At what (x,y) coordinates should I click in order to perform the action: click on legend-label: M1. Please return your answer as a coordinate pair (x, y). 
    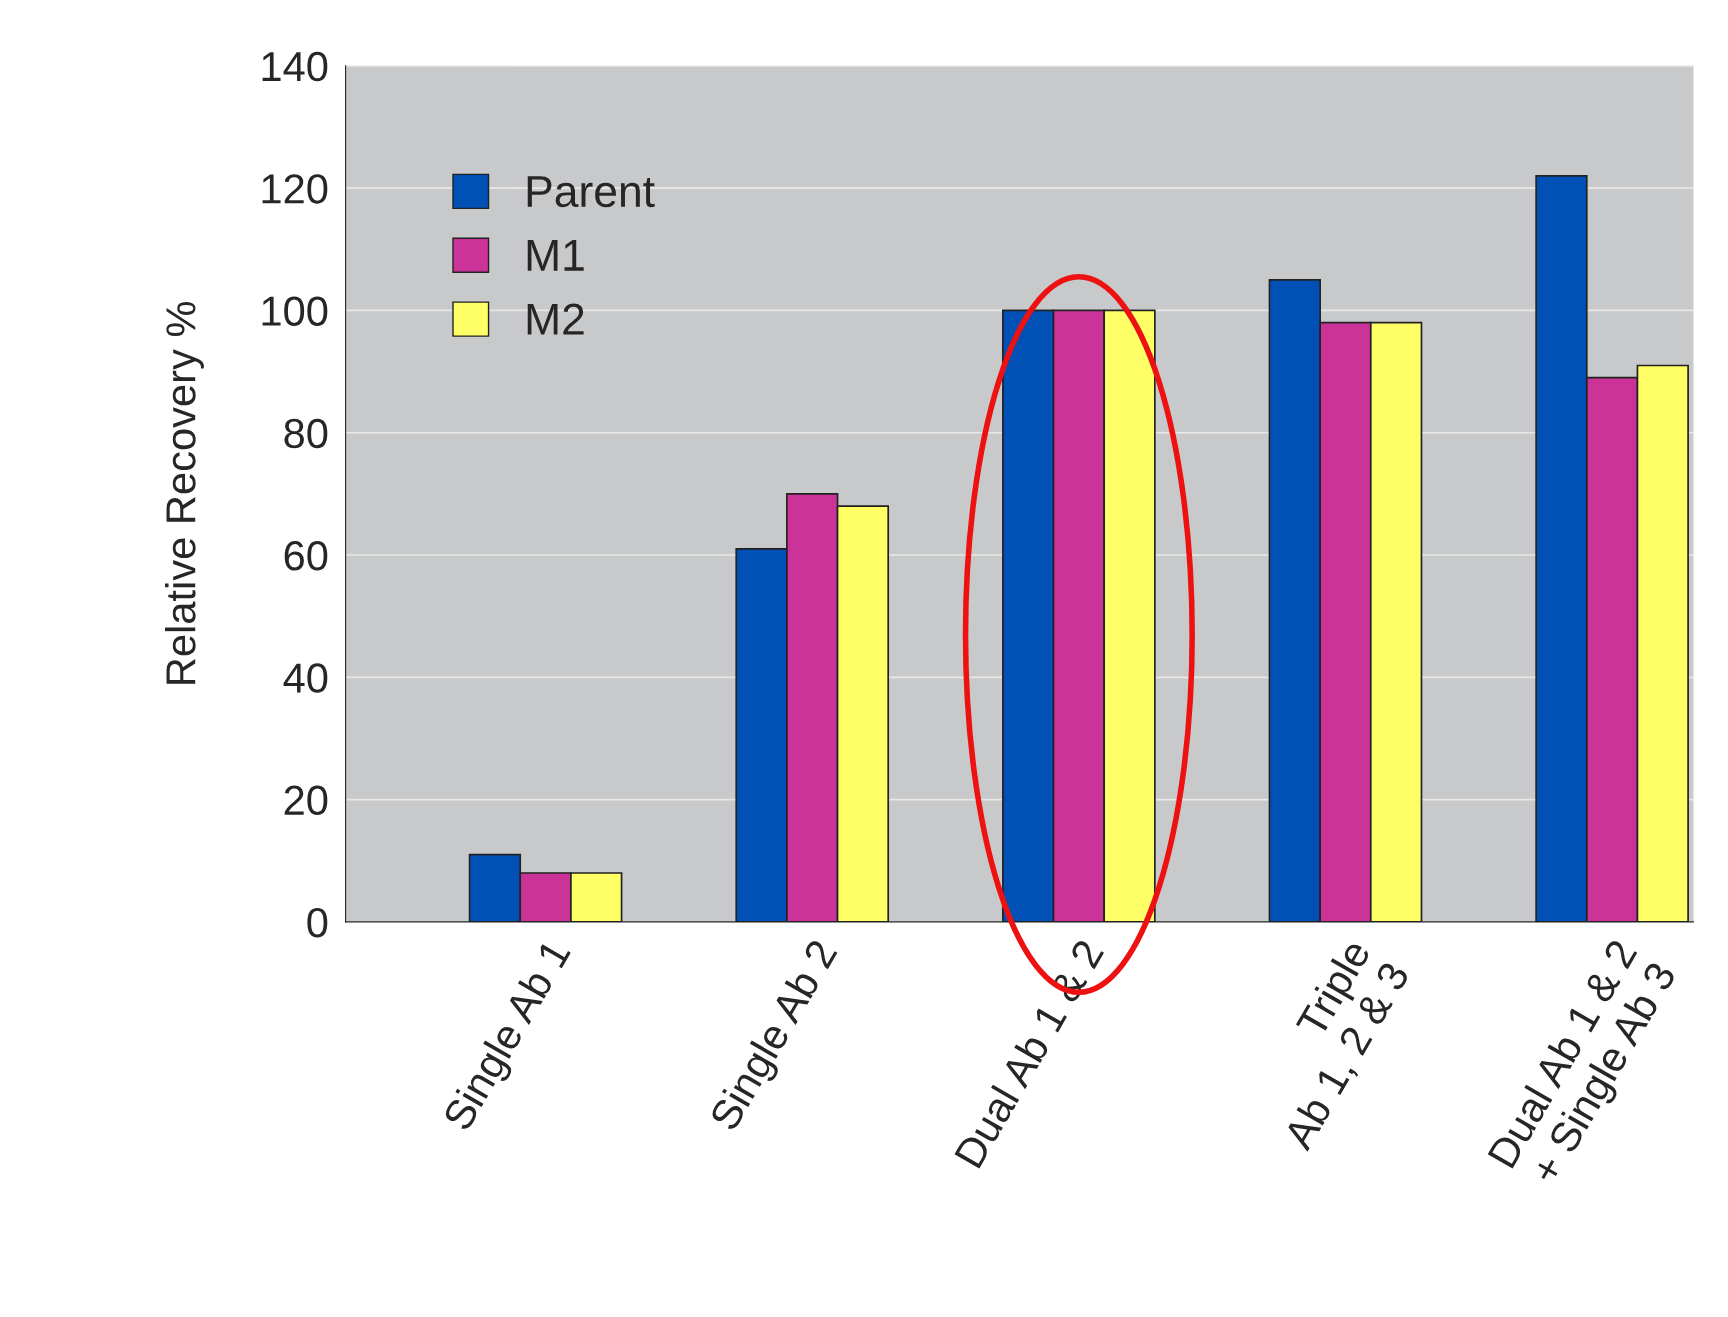
    Looking at the image, I should click on (555, 255).